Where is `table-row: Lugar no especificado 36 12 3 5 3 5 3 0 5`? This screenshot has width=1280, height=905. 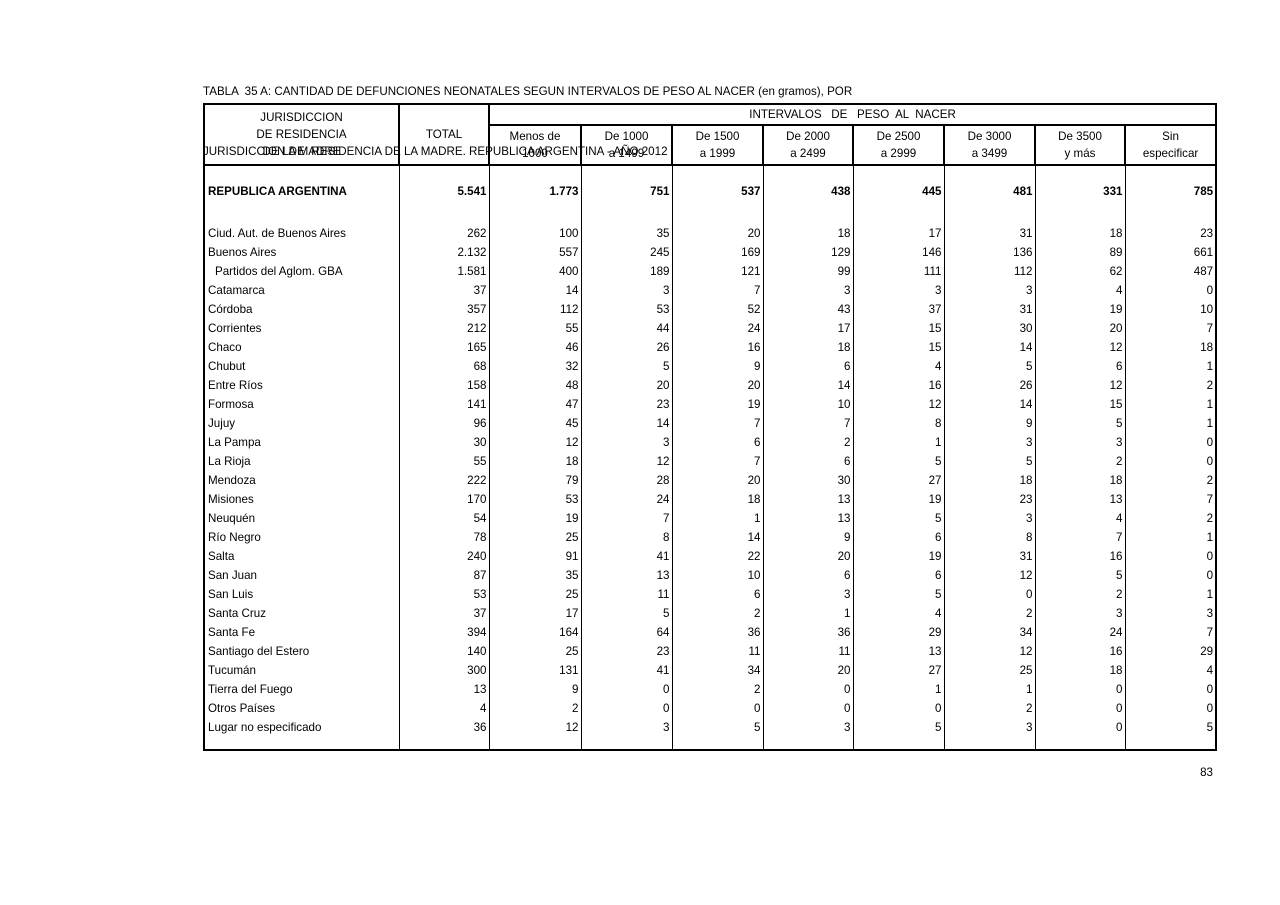 table-row: Lugar no especificado 36 12 3 5 3 5 3 0 5 is located at coordinates (710, 727).